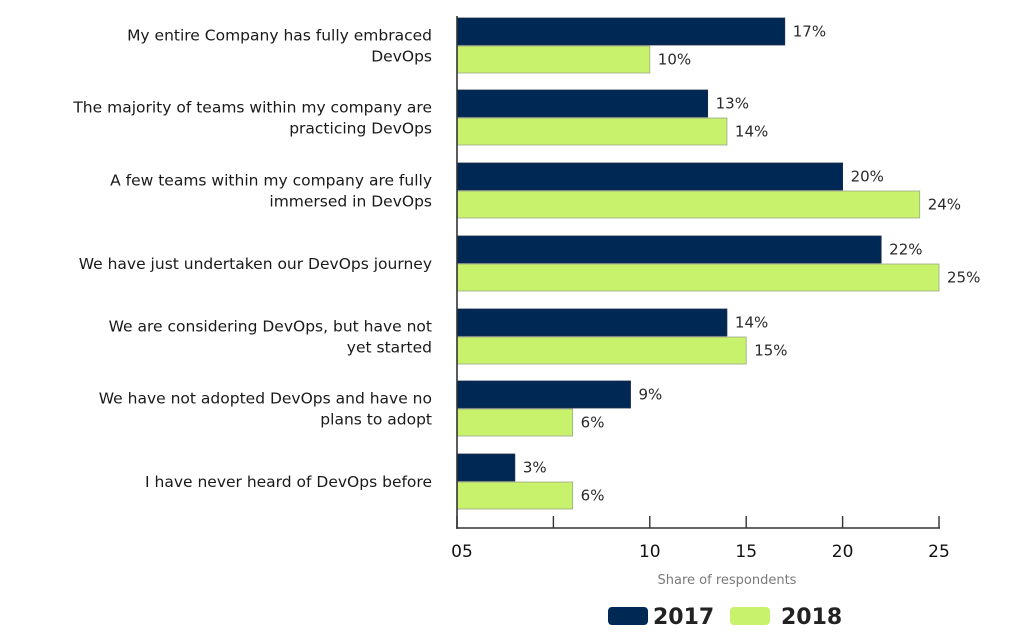 The image size is (1024, 642). Describe the element at coordinates (628, 616) in the screenshot. I see `legend-swatch-2017` at that location.